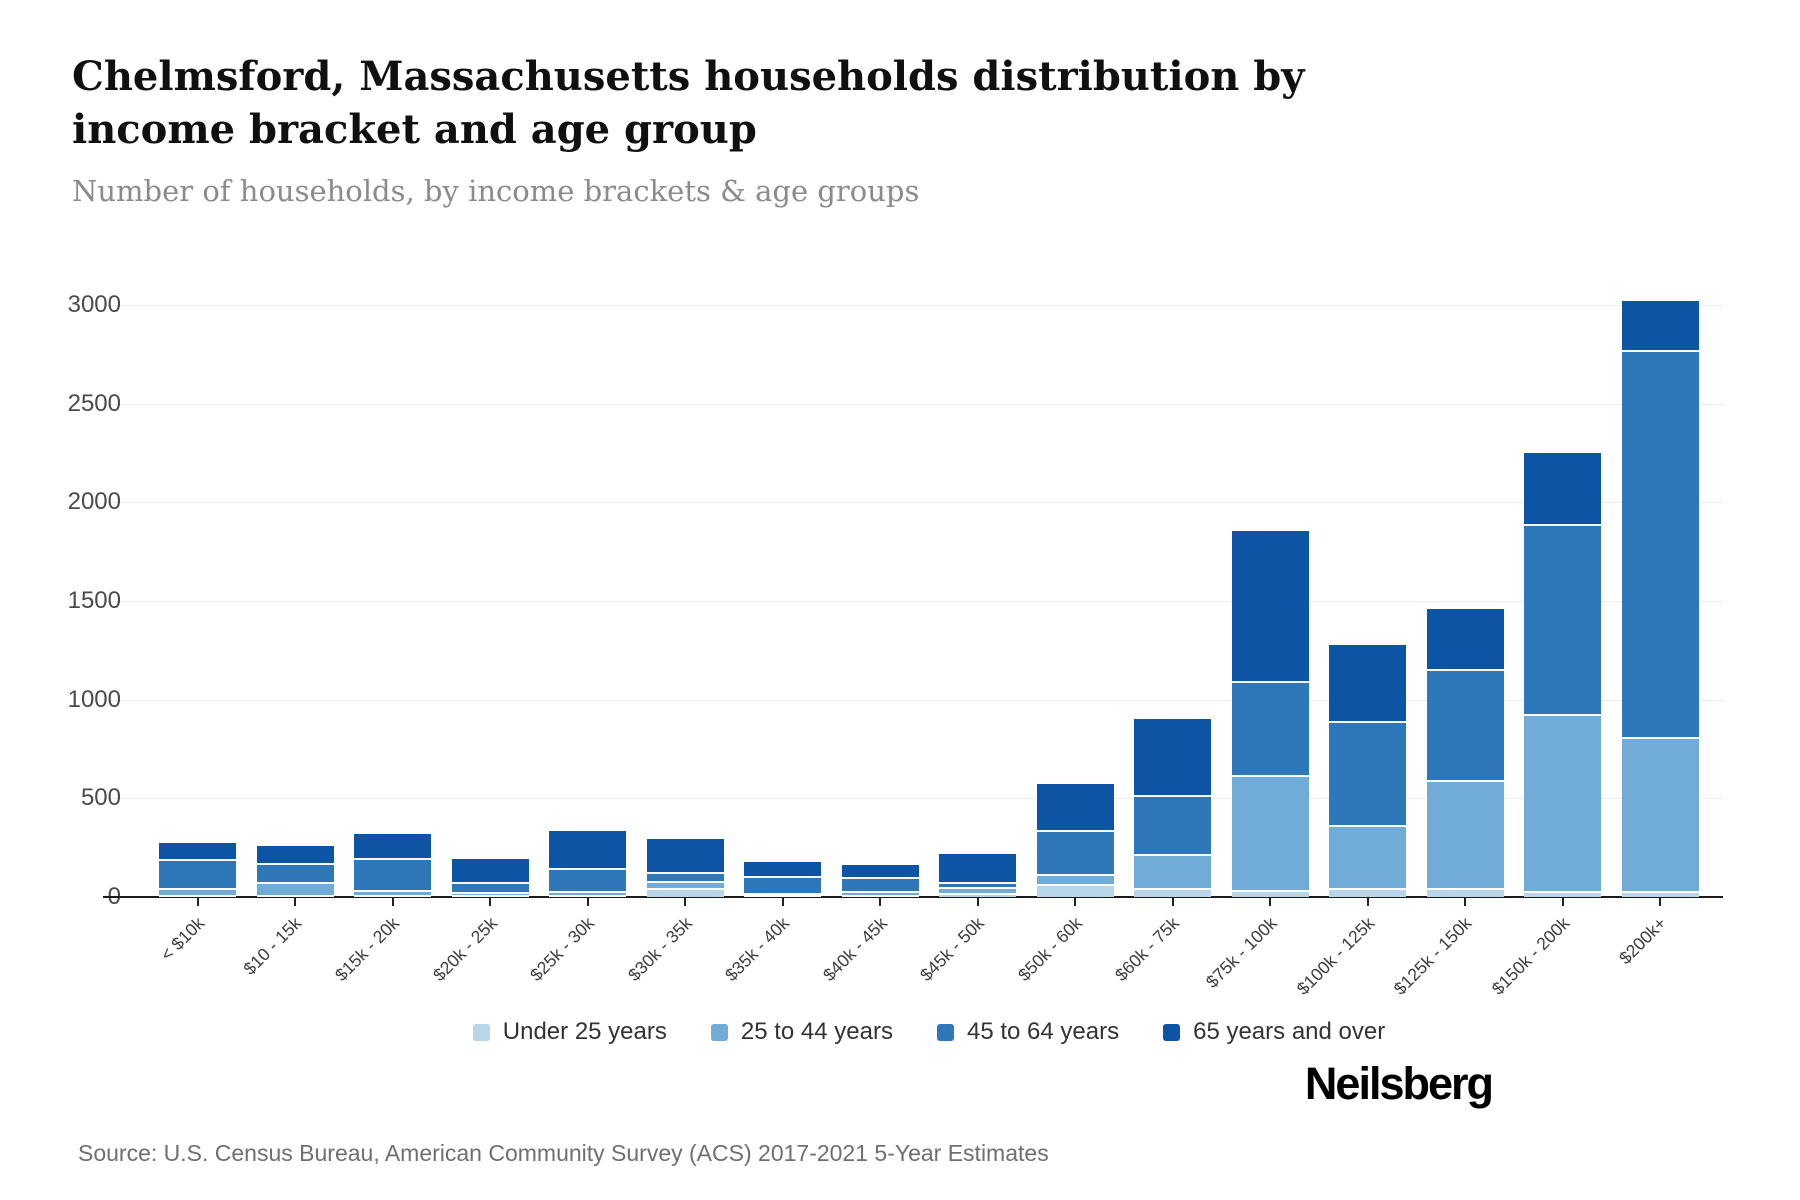 This screenshot has width=1800, height=1200. What do you see at coordinates (1241, 952) in the screenshot?
I see `x-axis-tick-label: $75k - 100k` at bounding box center [1241, 952].